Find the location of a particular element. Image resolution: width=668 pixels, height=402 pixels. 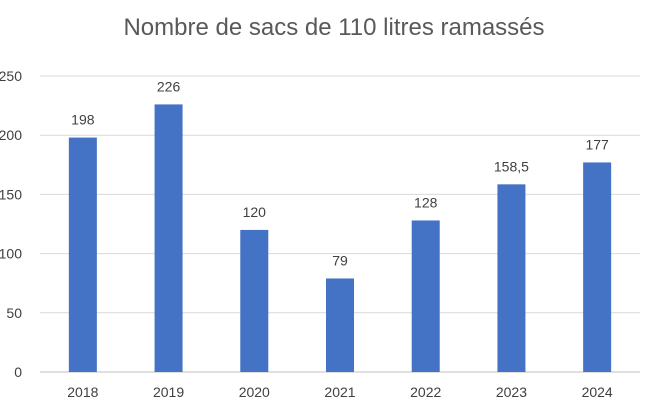

y-tick-label: 200 is located at coordinates (11, 135).